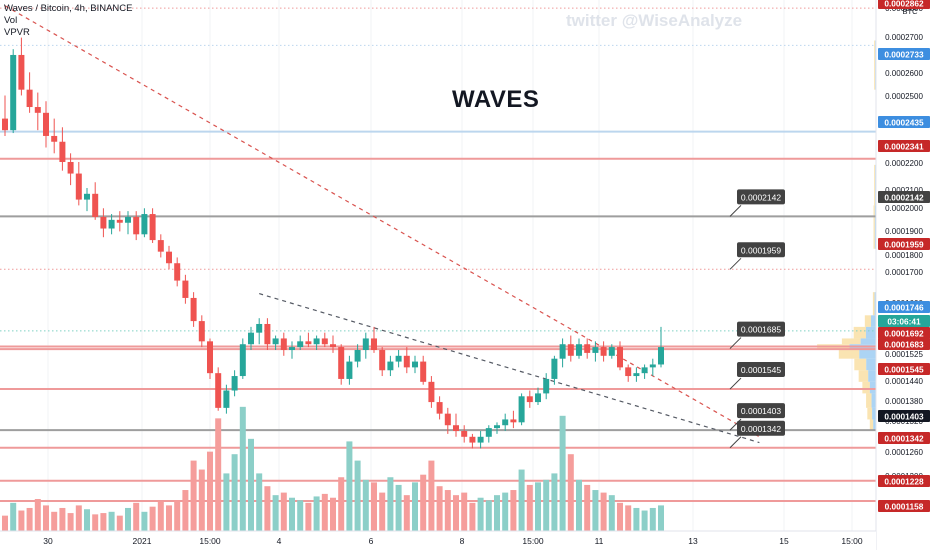  I want to click on price-tag-label: 0.0002435, so click(904, 123).